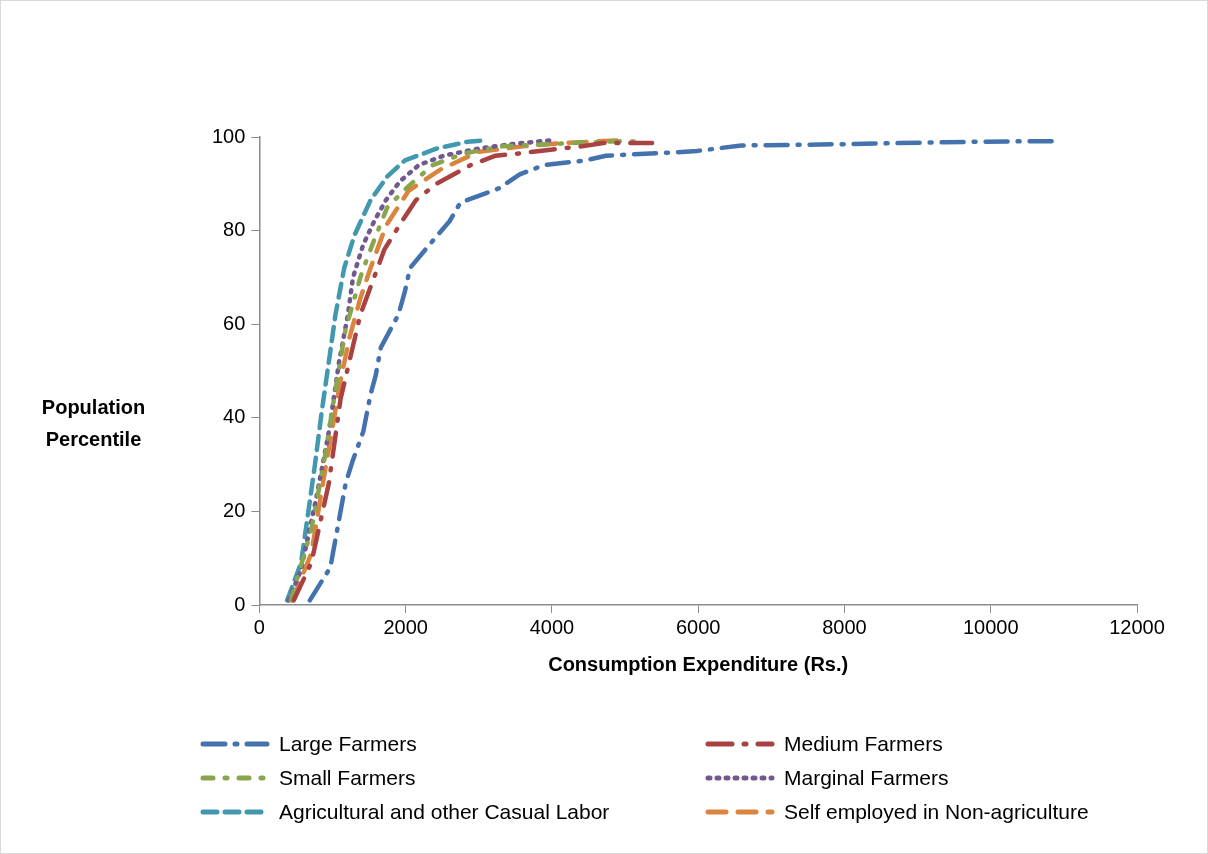  I want to click on legend-label: Small Farmers, so click(347, 778).